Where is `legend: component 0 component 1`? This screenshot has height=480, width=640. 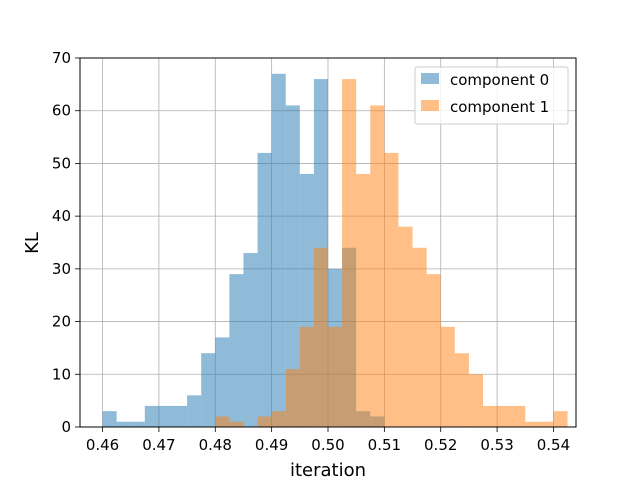
legend: component 0 component 1 is located at coordinates (491, 95).